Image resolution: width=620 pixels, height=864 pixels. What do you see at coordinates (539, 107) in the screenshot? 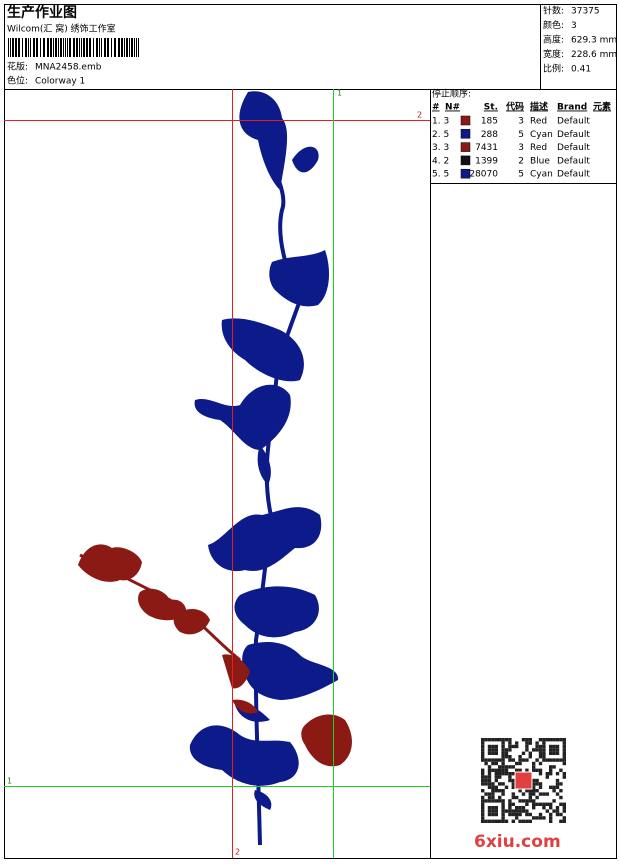
I see `column-header: 描述` at bounding box center [539, 107].